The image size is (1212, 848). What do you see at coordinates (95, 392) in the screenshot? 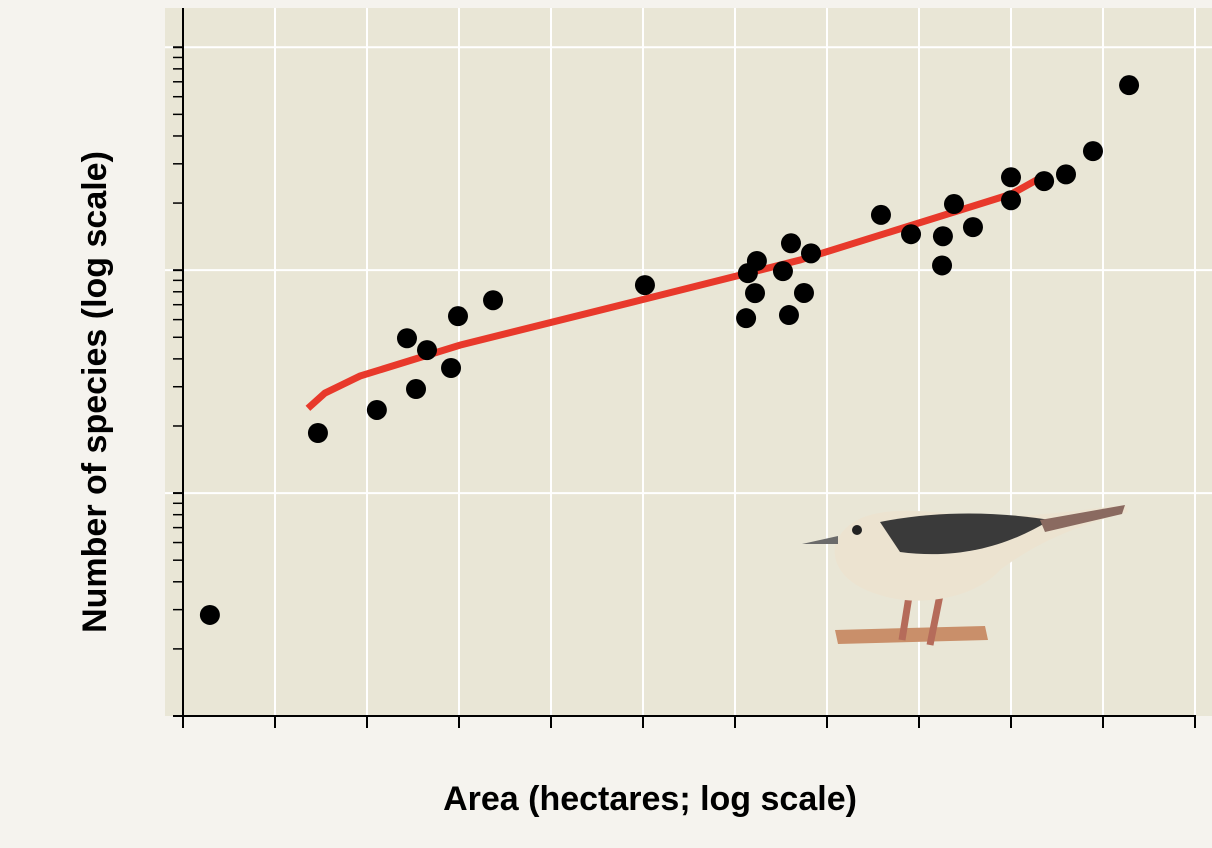
I see `y-axis-title: Number of species (log scale)` at bounding box center [95, 392].